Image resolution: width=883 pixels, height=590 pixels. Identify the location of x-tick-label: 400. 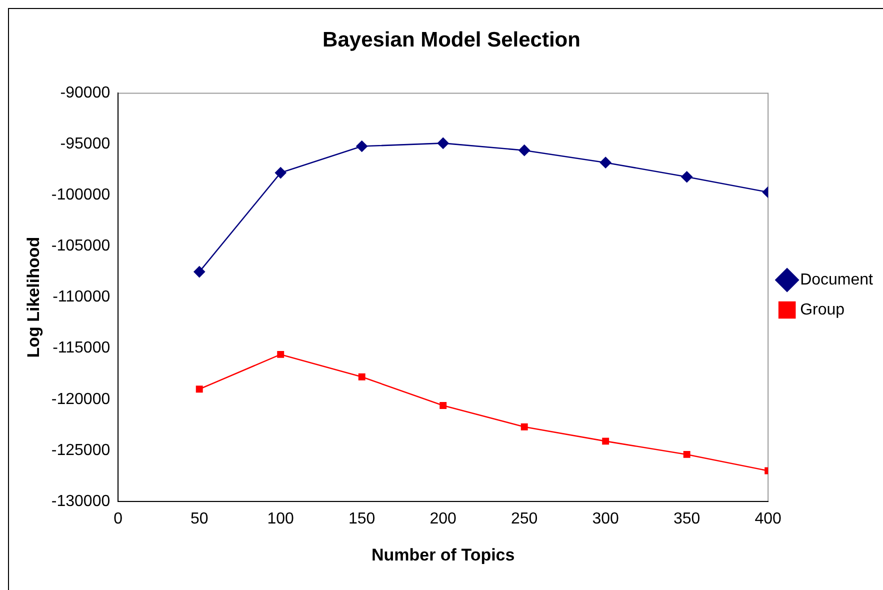
(768, 519).